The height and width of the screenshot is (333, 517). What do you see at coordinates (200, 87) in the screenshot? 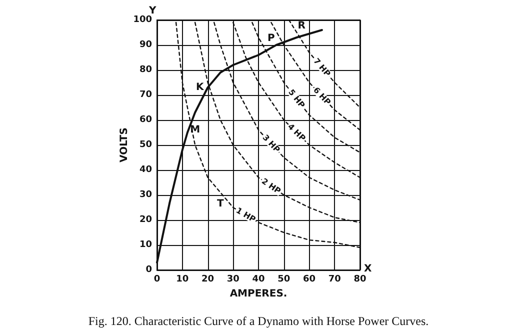
I see `annotation: K` at bounding box center [200, 87].